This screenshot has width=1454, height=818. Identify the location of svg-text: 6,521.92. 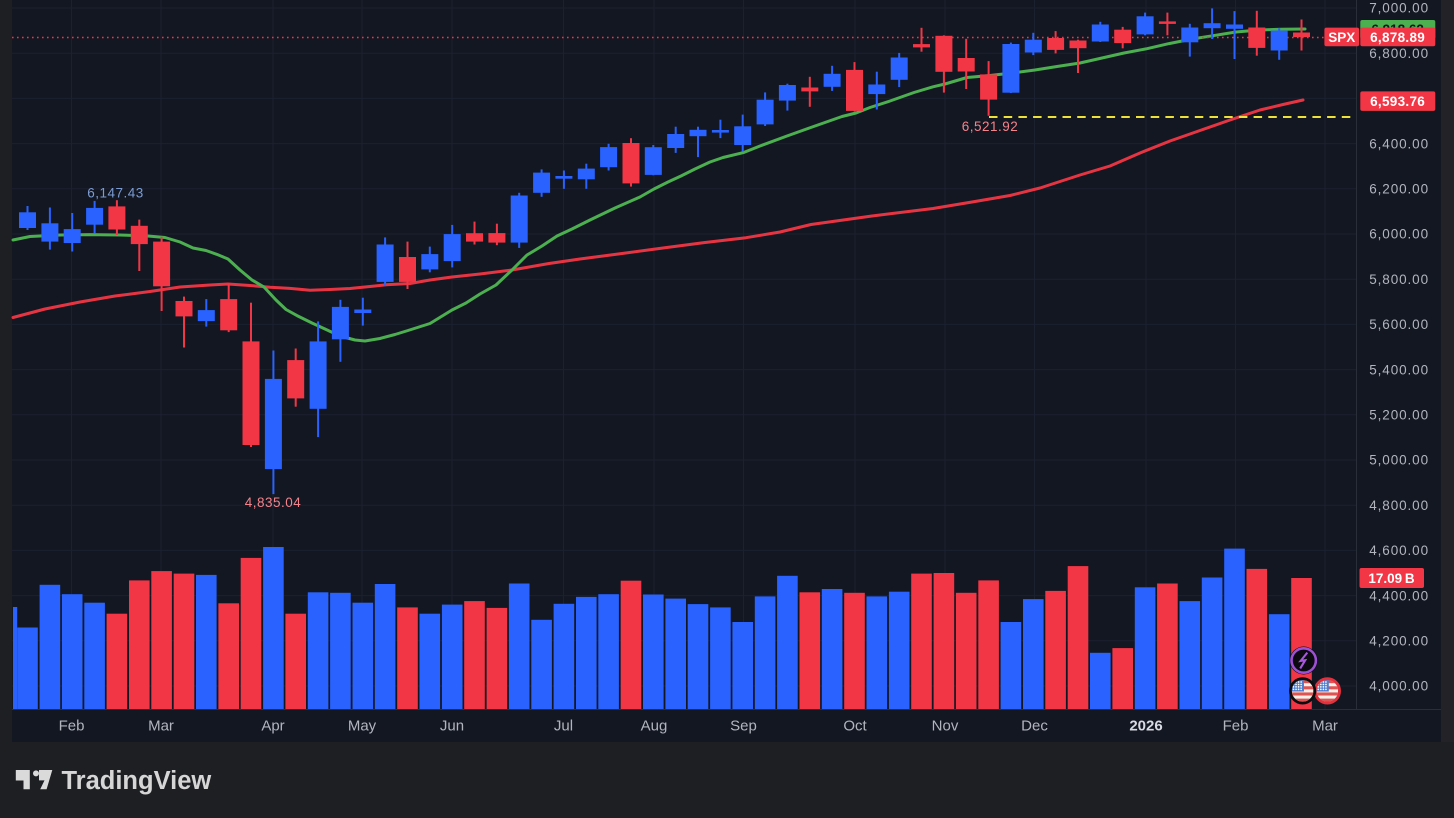
(990, 126).